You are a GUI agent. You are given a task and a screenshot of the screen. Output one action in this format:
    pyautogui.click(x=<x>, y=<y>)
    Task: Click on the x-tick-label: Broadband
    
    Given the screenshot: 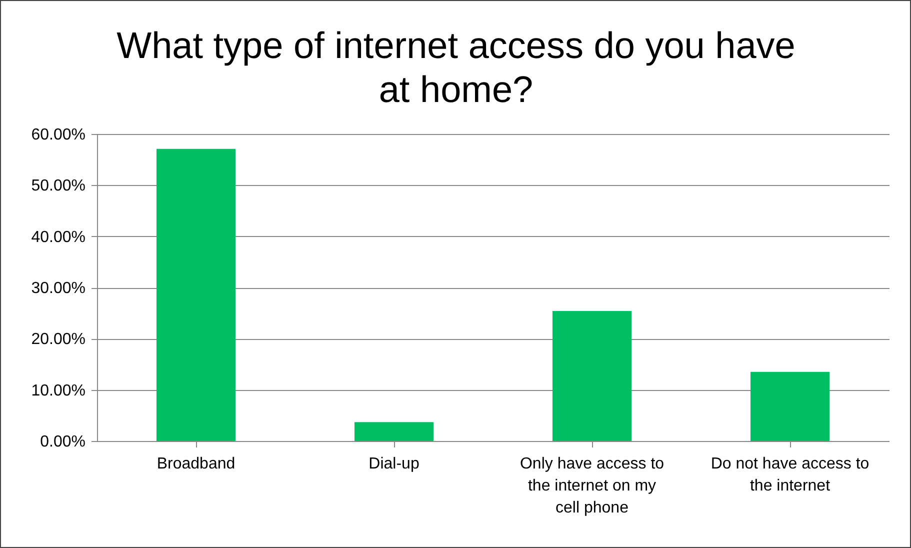 What is the action you would take?
    pyautogui.click(x=196, y=464)
    